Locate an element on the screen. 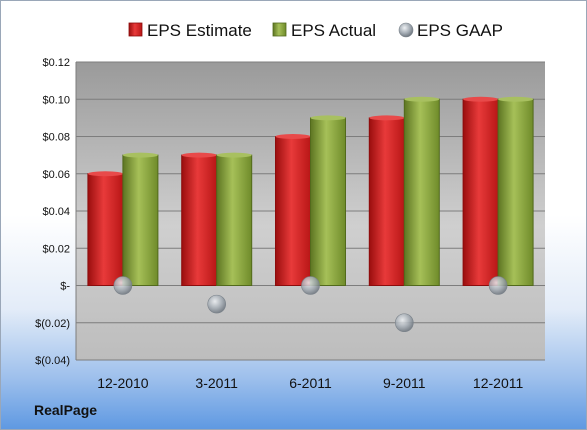 The image size is (587, 430). x-tick-label: 9-2011 is located at coordinates (404, 383).